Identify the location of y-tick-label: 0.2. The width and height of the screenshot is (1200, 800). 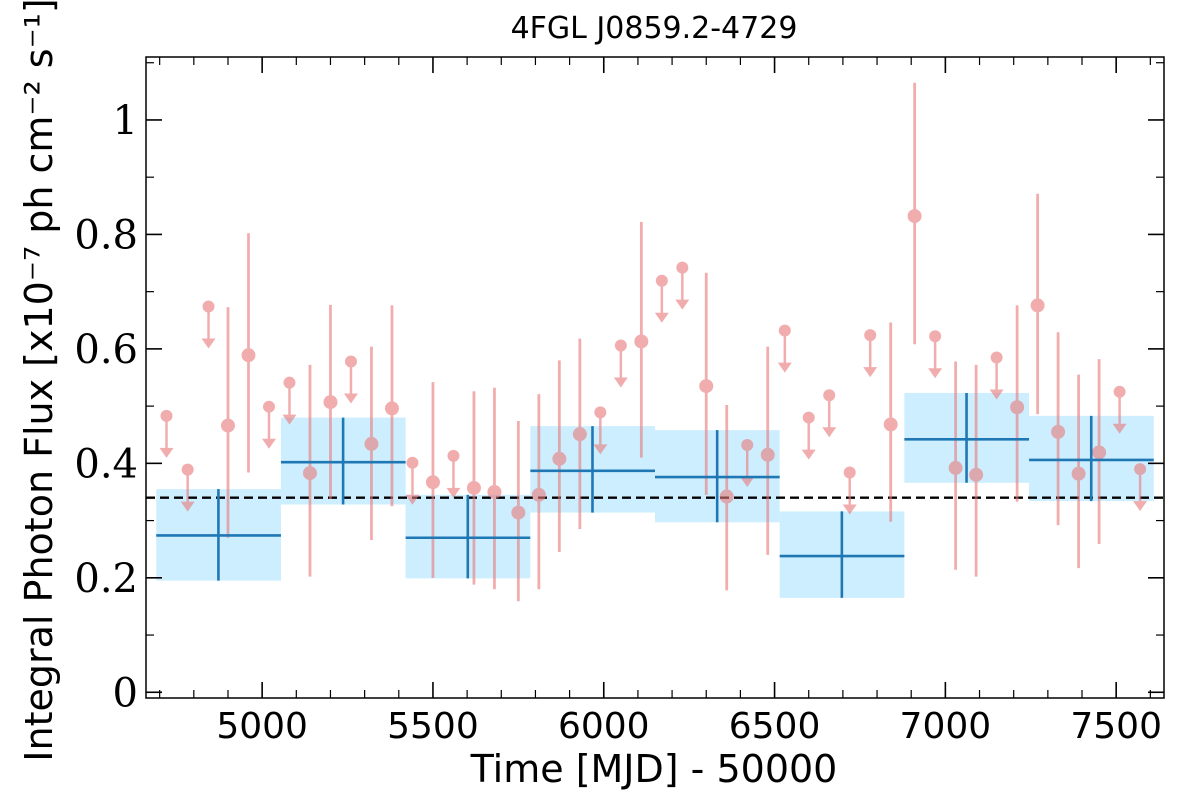
(106, 579).